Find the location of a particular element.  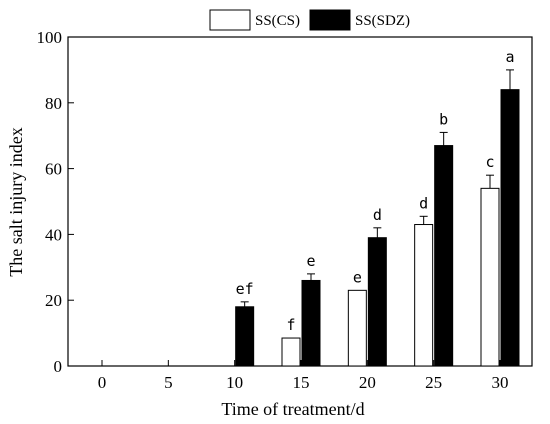

x-tick-label: 15 is located at coordinates (301, 382).